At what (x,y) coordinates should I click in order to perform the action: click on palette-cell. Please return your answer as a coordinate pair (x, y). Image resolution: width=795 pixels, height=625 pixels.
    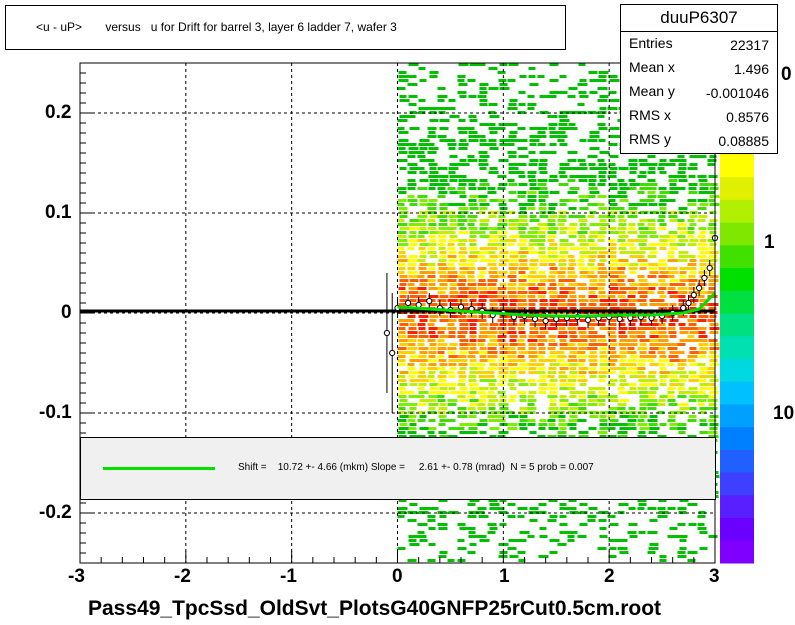
    Looking at the image, I should click on (737, 347).